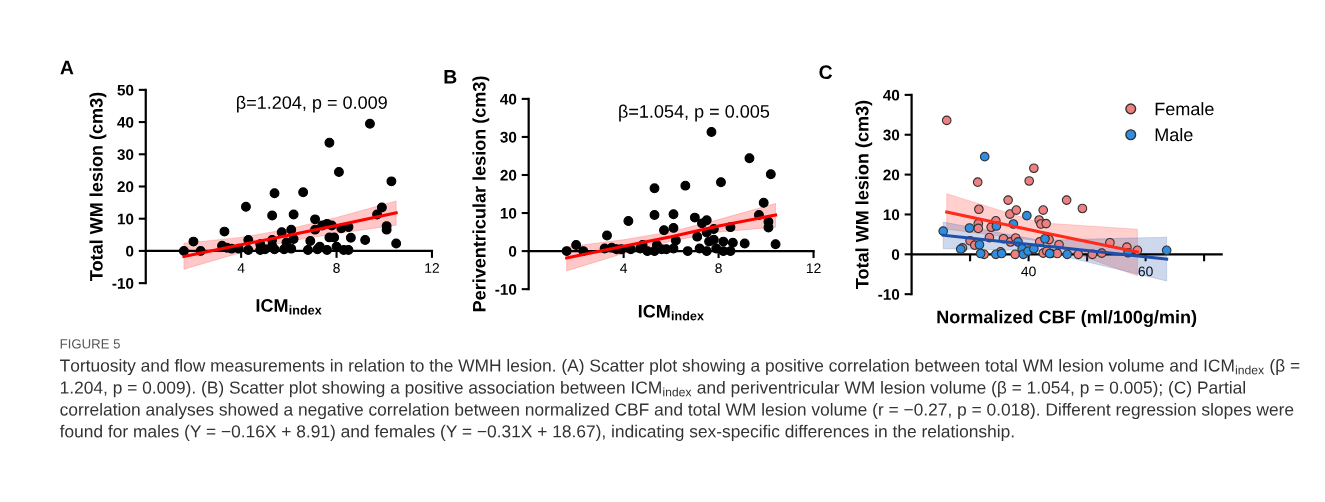  What do you see at coordinates (1184, 109) in the screenshot?
I see `legend-label: Female` at bounding box center [1184, 109].